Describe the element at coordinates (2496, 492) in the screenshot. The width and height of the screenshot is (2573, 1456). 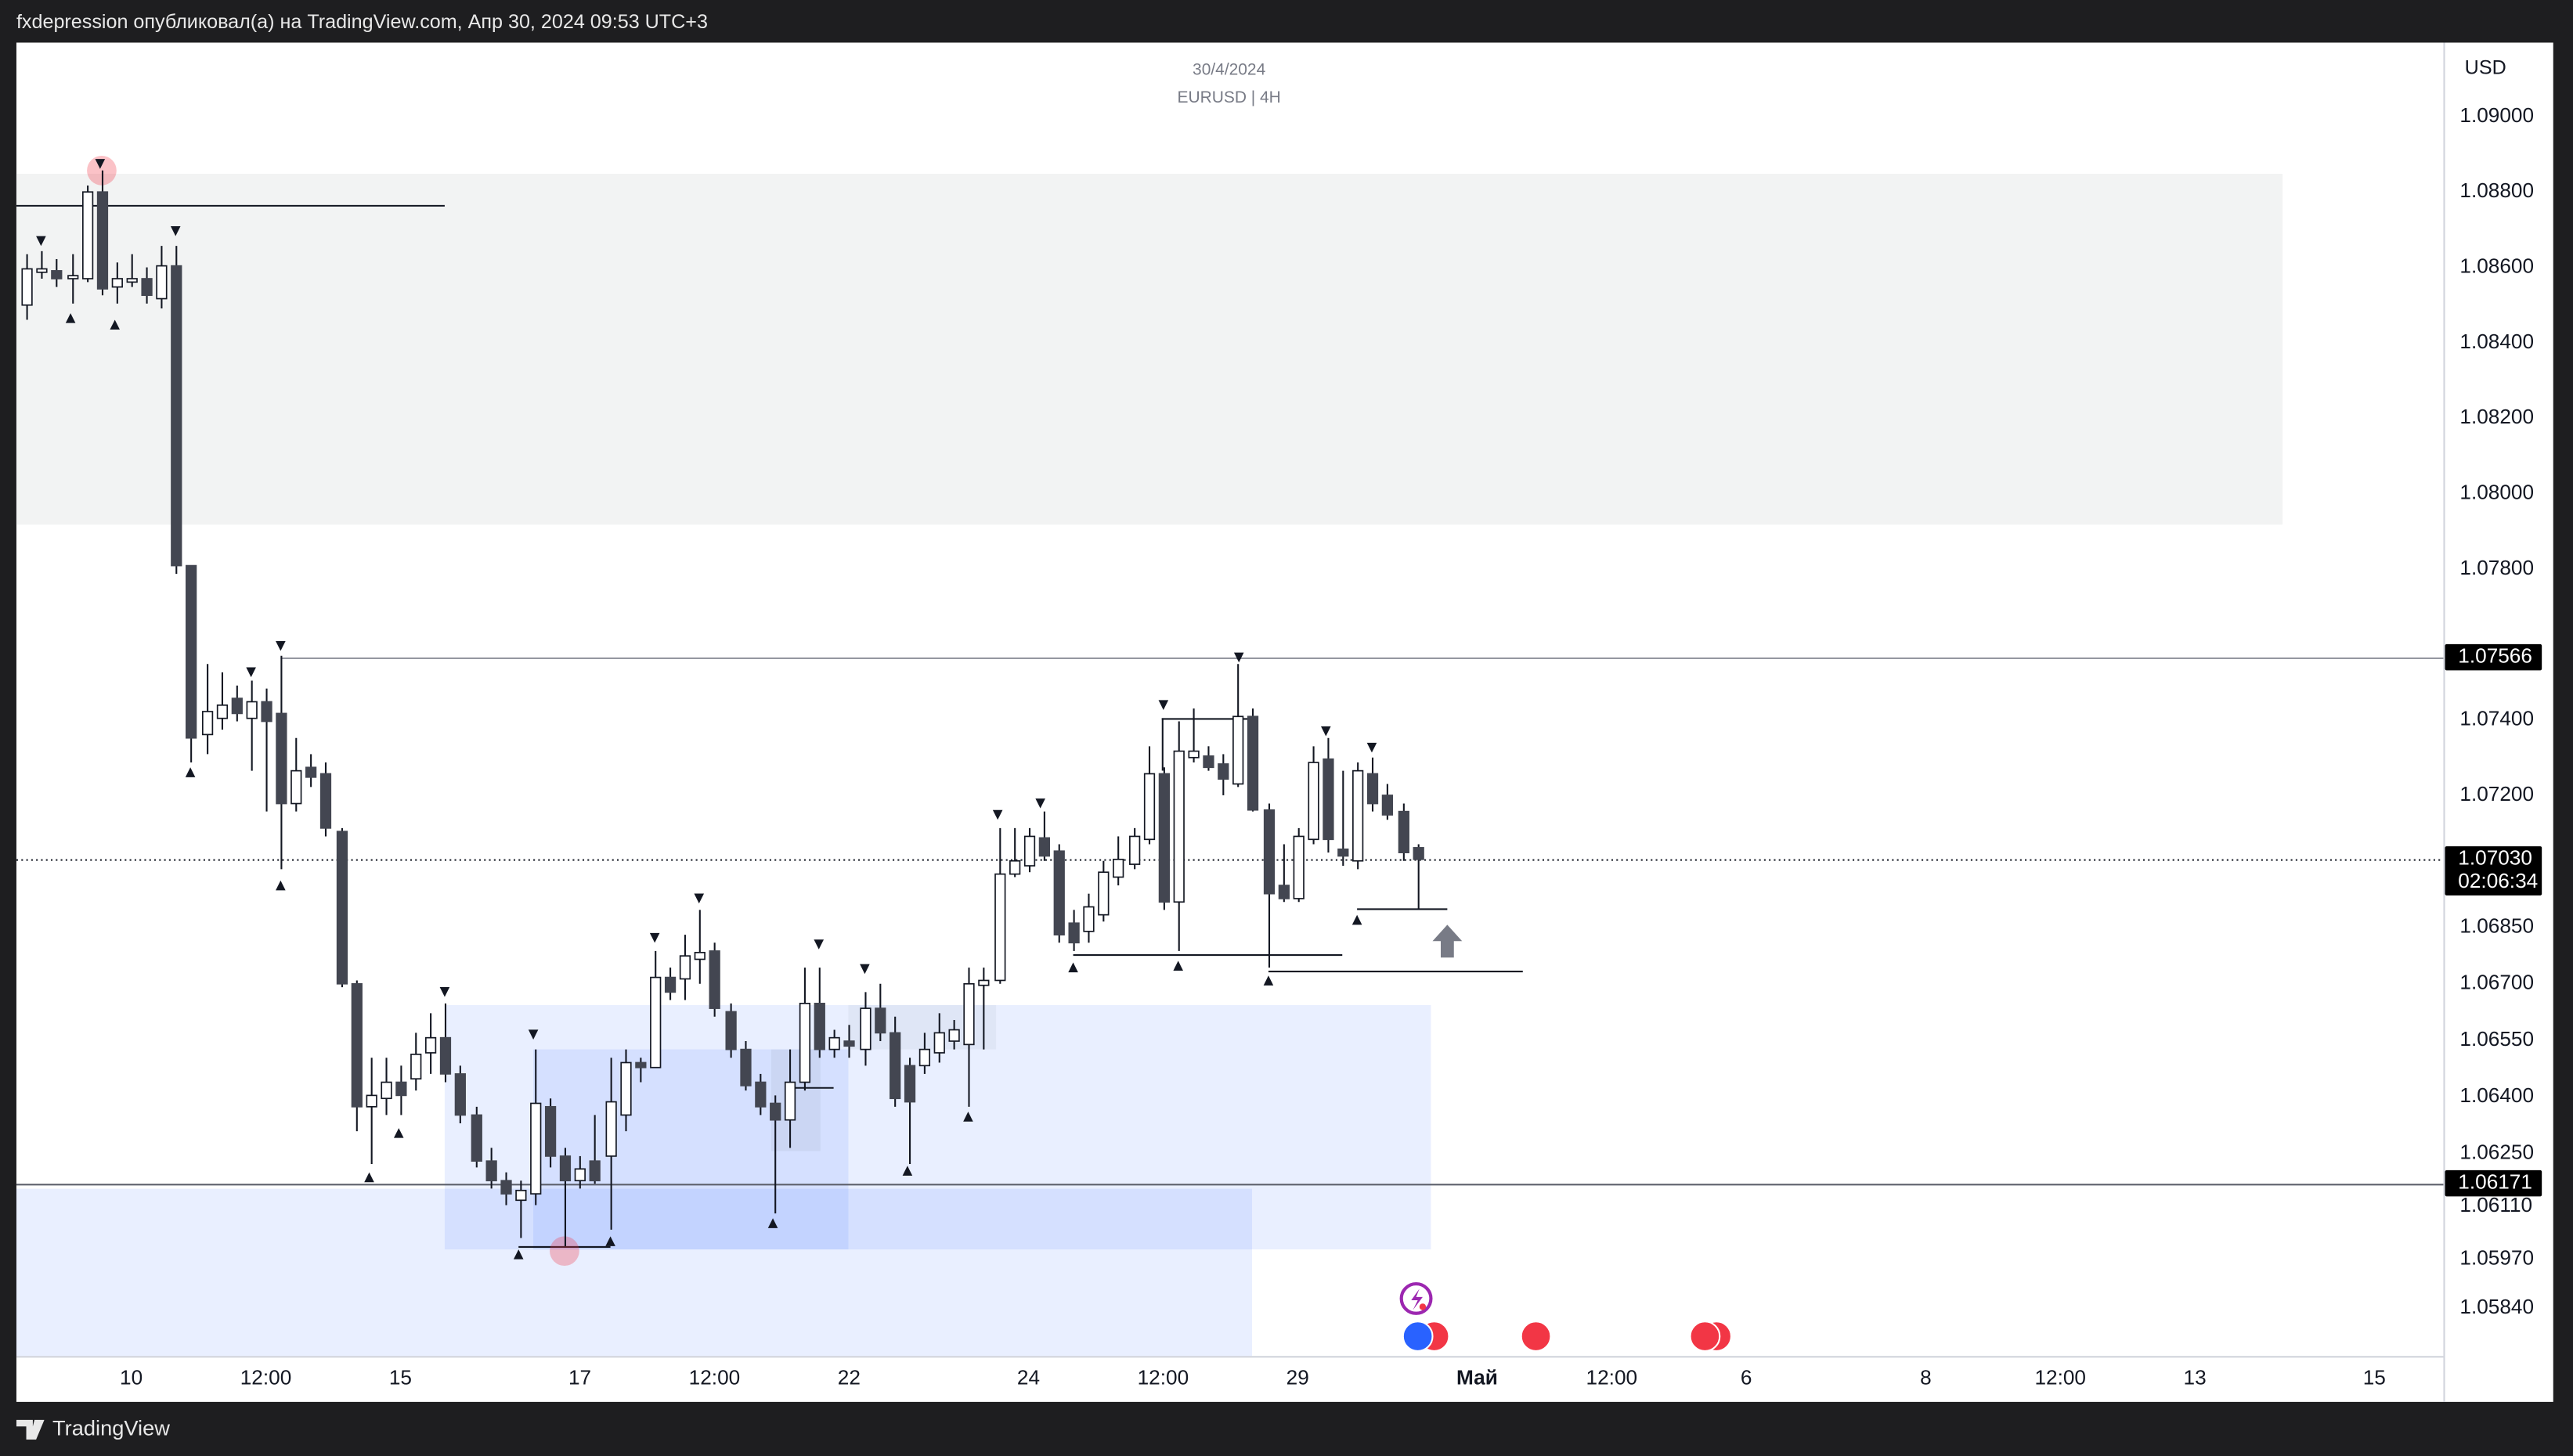
I see `y-tick-label: 1.08000` at that location.